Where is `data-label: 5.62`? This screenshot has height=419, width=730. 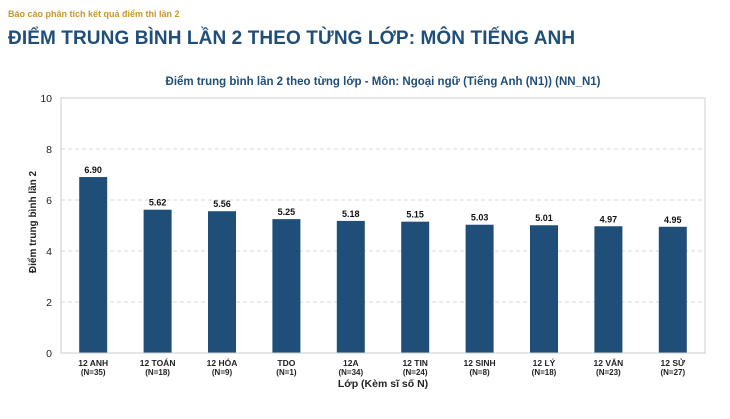
data-label: 5.62 is located at coordinates (158, 203).